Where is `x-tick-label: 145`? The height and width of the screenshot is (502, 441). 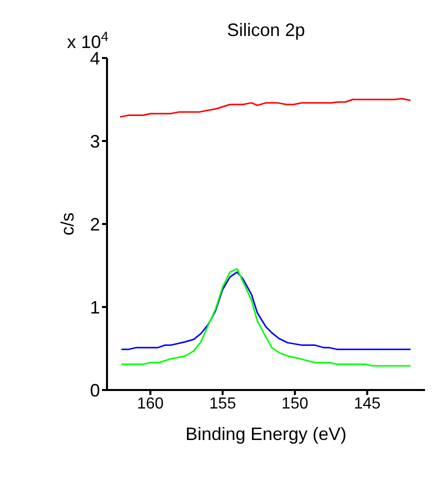
x-tick-label: 145 is located at coordinates (367, 403).